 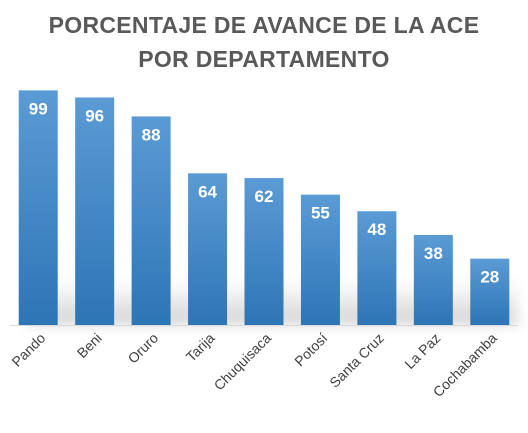 What do you see at coordinates (377, 268) in the screenshot?
I see `bar-santa-cruz` at bounding box center [377, 268].